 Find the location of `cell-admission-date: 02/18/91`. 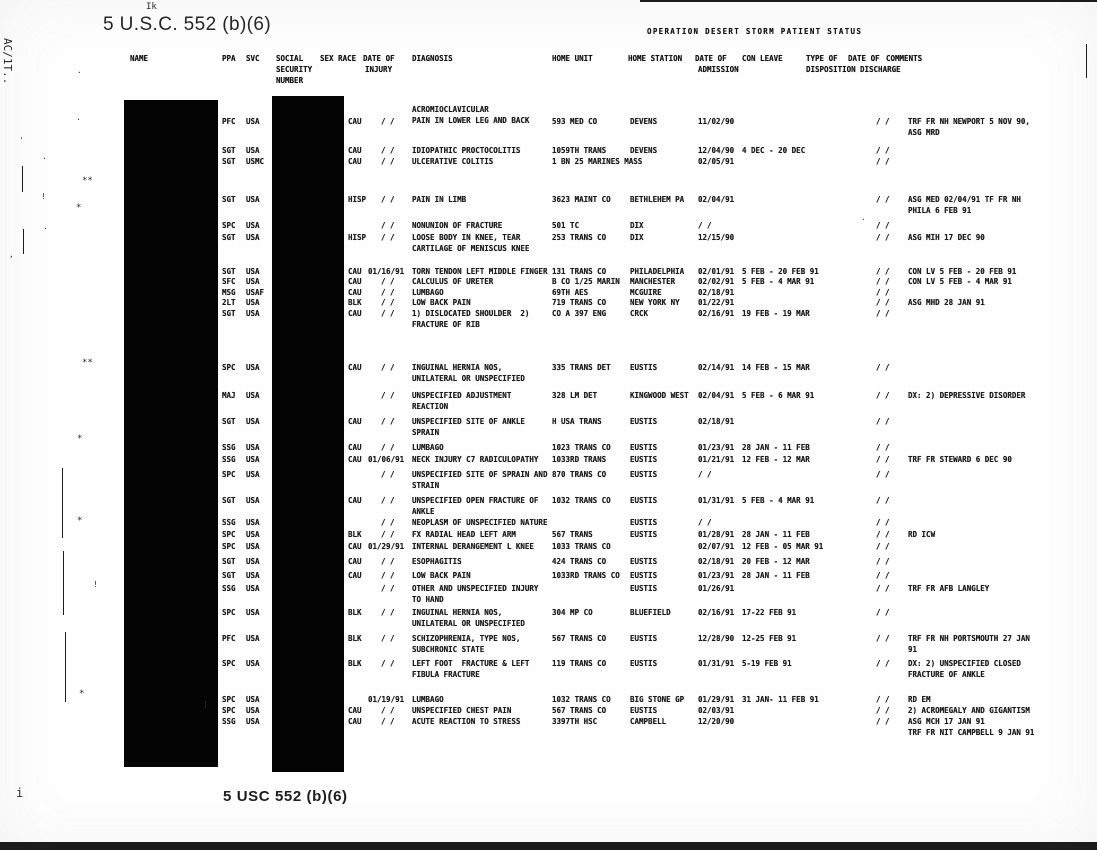

cell-admission-date: 02/18/91 is located at coordinates (716, 292).